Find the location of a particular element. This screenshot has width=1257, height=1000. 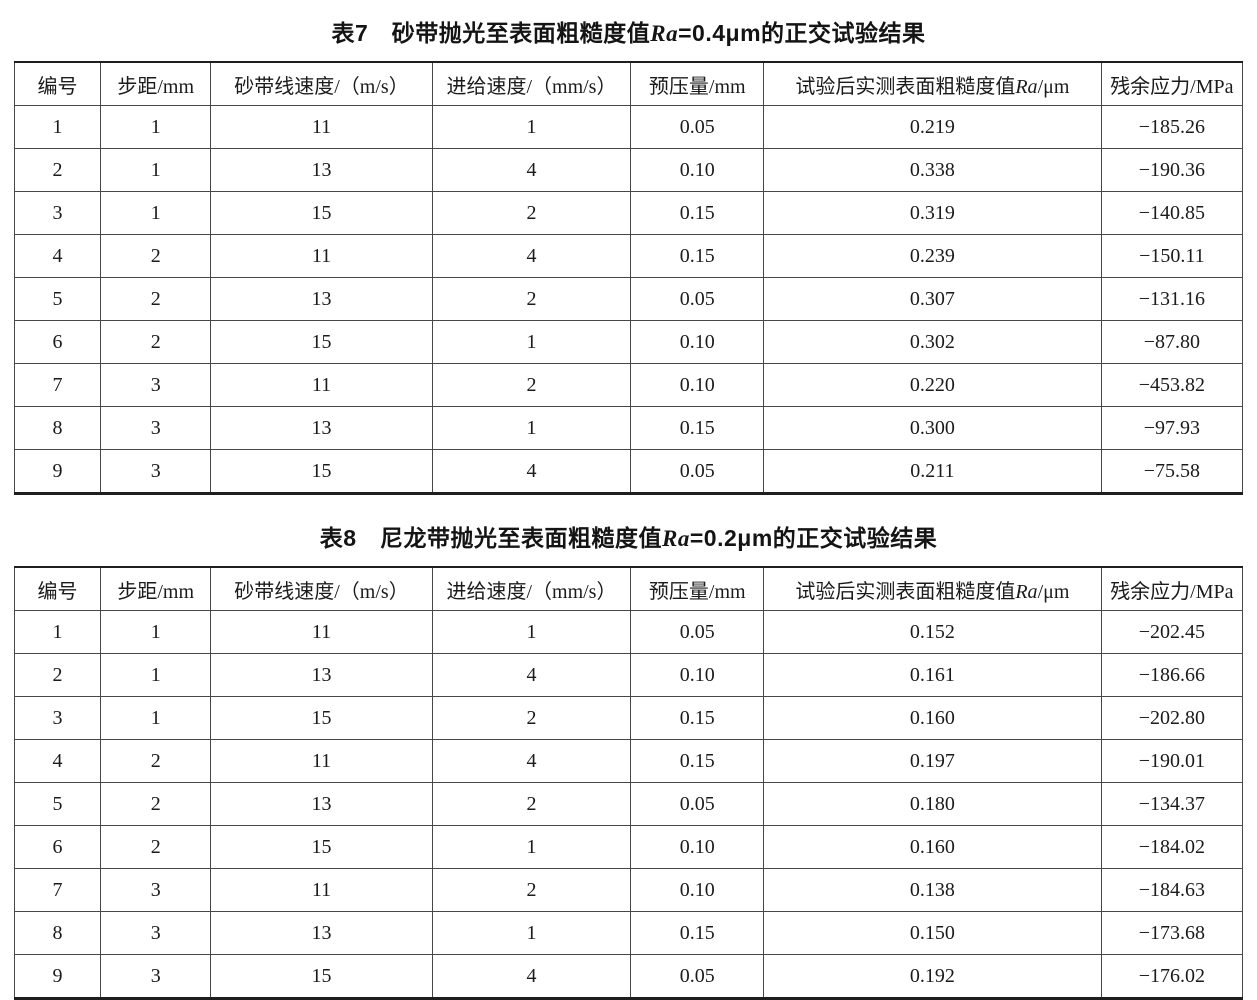

table-cell: −87.80 is located at coordinates (1172, 342).